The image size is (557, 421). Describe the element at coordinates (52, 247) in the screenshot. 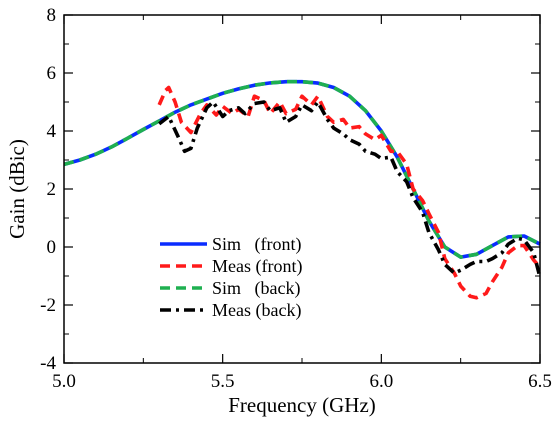

I see `y-tick-label: 0` at that location.